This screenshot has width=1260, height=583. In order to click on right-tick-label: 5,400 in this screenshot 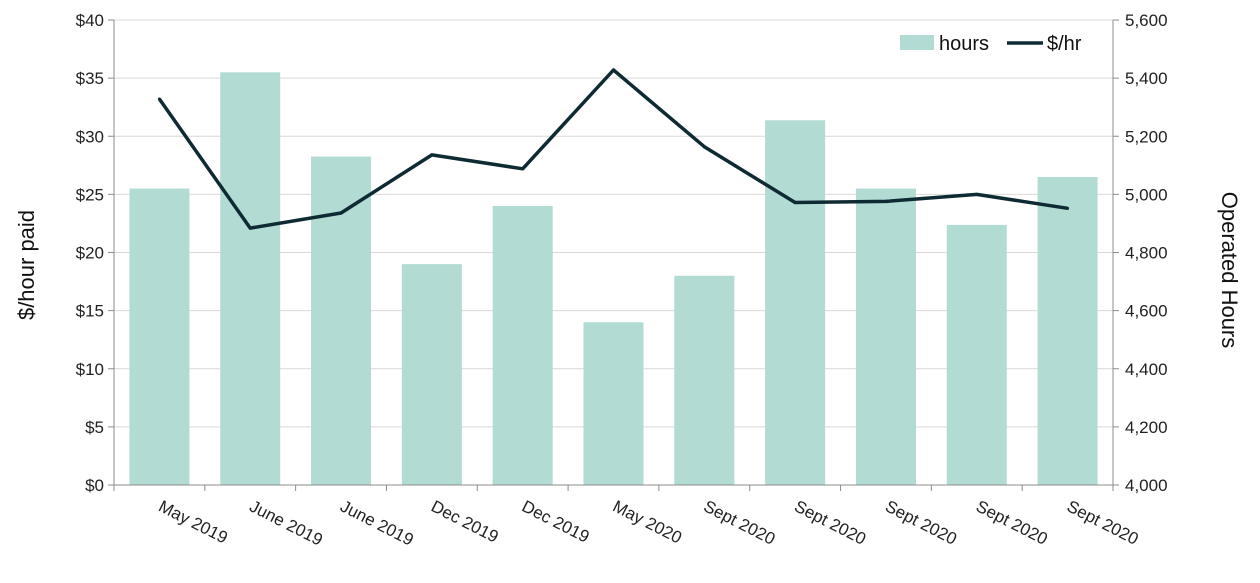, I will do `click(1146, 78)`.